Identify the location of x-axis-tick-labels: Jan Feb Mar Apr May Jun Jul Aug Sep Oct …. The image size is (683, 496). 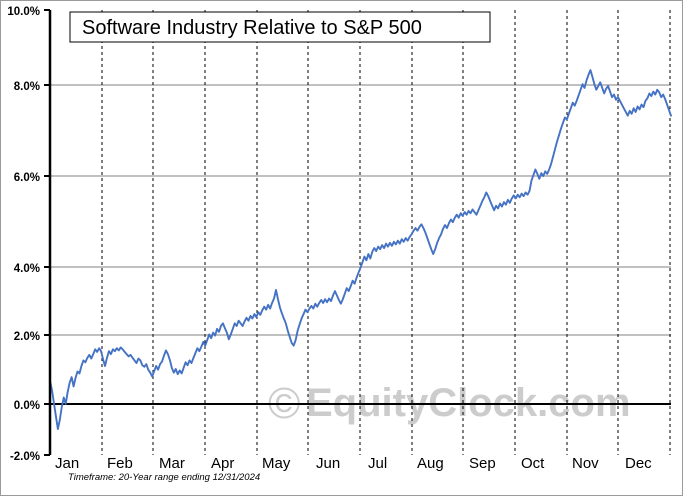
(353, 463).